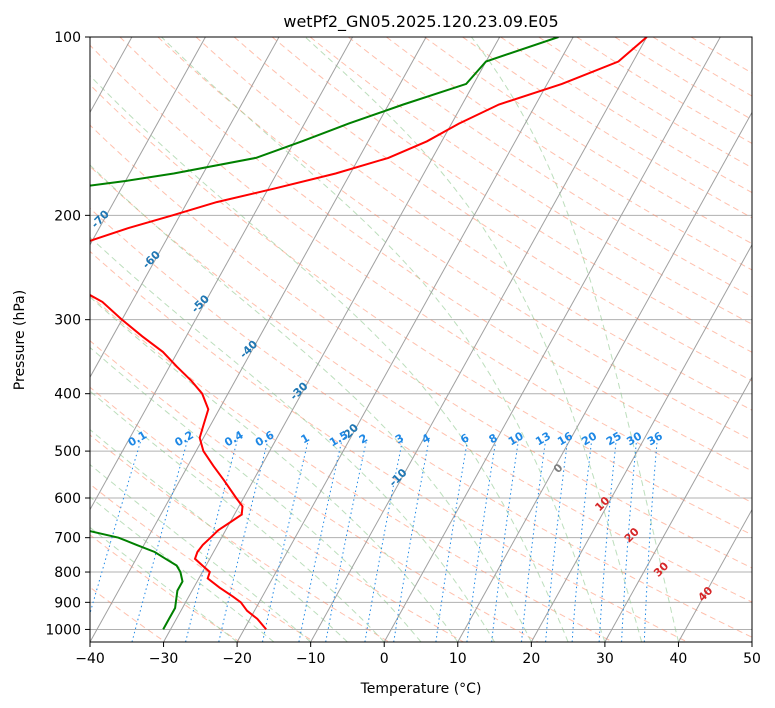  I want to click on x-tick-label: −40, so click(90, 659).